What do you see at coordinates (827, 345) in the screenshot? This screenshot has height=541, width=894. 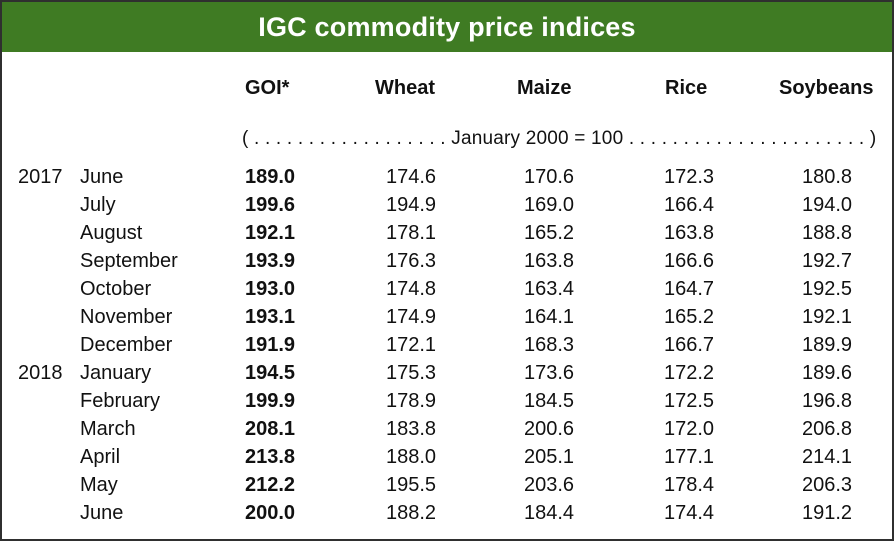 I see `soybeans-value: 189.9` at bounding box center [827, 345].